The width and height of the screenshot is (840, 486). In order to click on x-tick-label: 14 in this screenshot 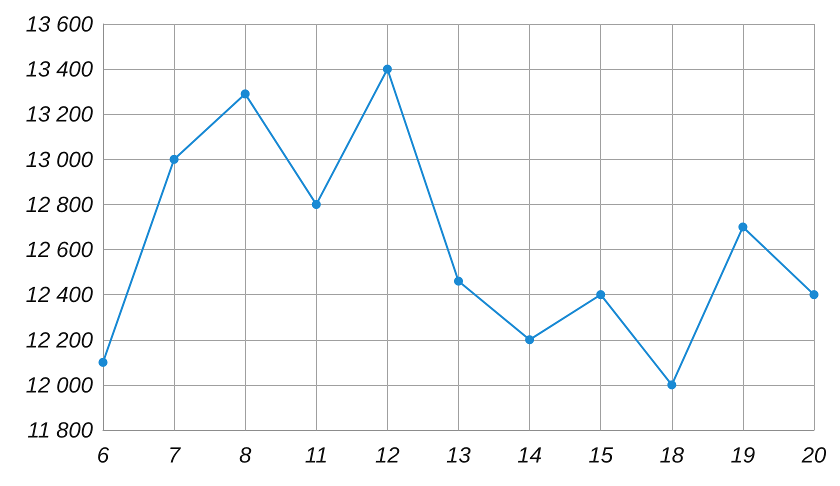, I will do `click(529, 455)`.